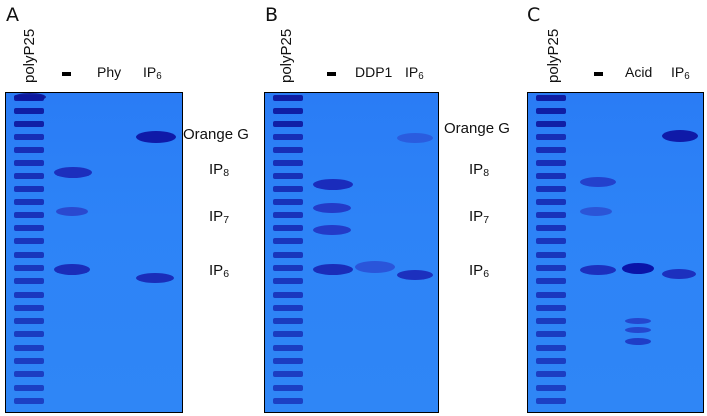 The height and width of the screenshot is (416, 707). What do you see at coordinates (415, 138) in the screenshot?
I see `band-b-orangeg` at bounding box center [415, 138].